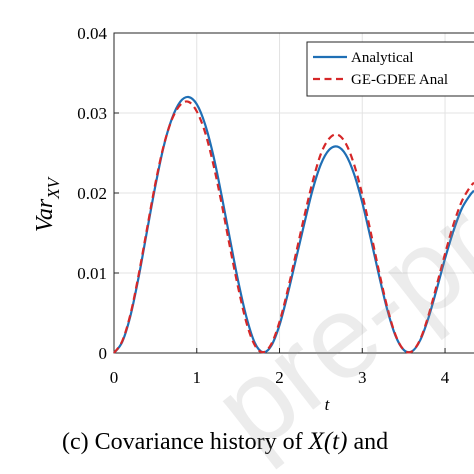 The width and height of the screenshot is (474, 474). Describe the element at coordinates (92, 113) in the screenshot. I see `y-tick-label: 0.03` at that location.